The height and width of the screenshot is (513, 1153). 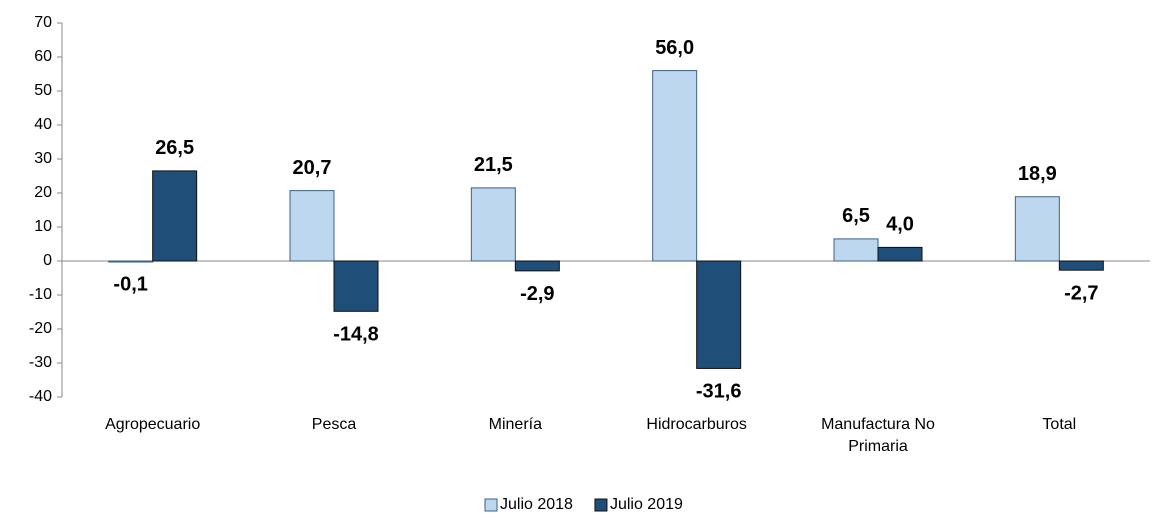 I want to click on value-label: 6,5, so click(x=856, y=216).